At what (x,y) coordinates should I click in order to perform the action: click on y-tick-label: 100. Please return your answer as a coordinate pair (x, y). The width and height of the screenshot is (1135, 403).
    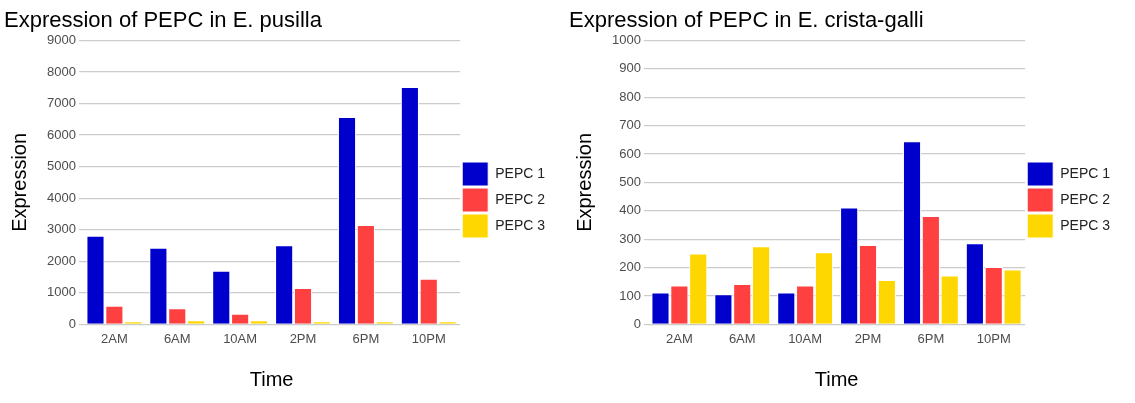
    Looking at the image, I should click on (630, 295).